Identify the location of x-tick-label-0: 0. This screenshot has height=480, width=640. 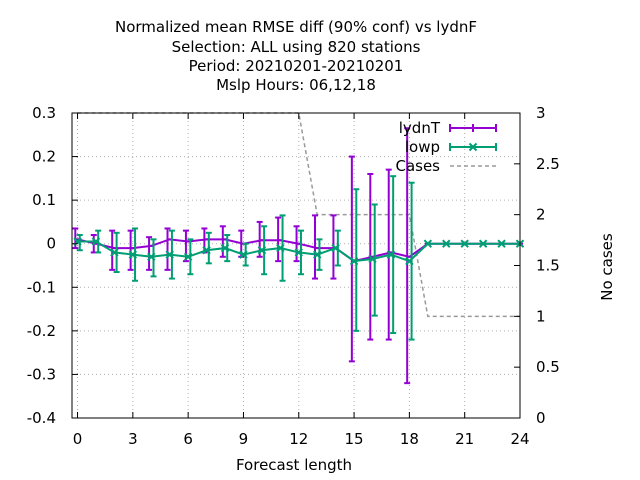
(78, 439).